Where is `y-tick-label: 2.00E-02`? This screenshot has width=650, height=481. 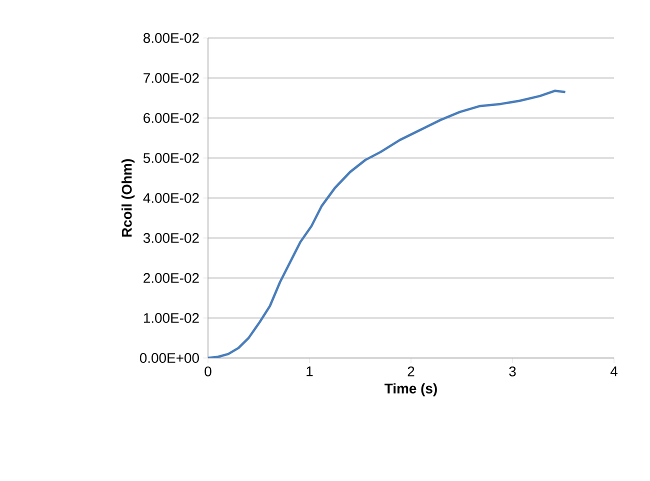 y-tick-label: 2.00E-02 is located at coordinates (171, 278).